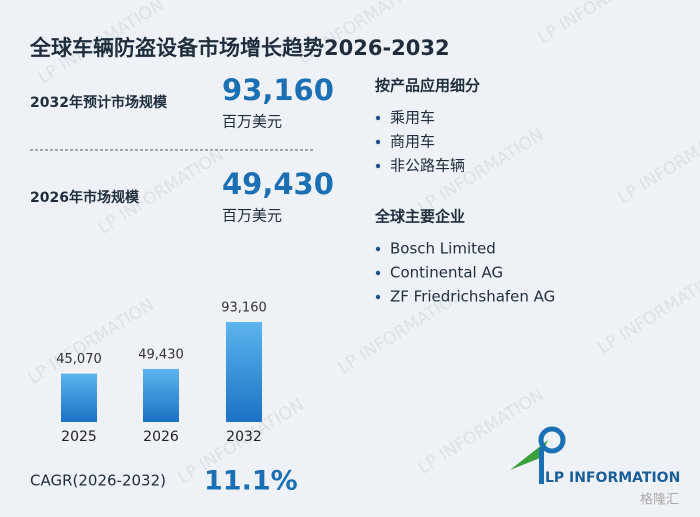  What do you see at coordinates (161, 354) in the screenshot?
I see `bar-value-label: 49,430` at bounding box center [161, 354].